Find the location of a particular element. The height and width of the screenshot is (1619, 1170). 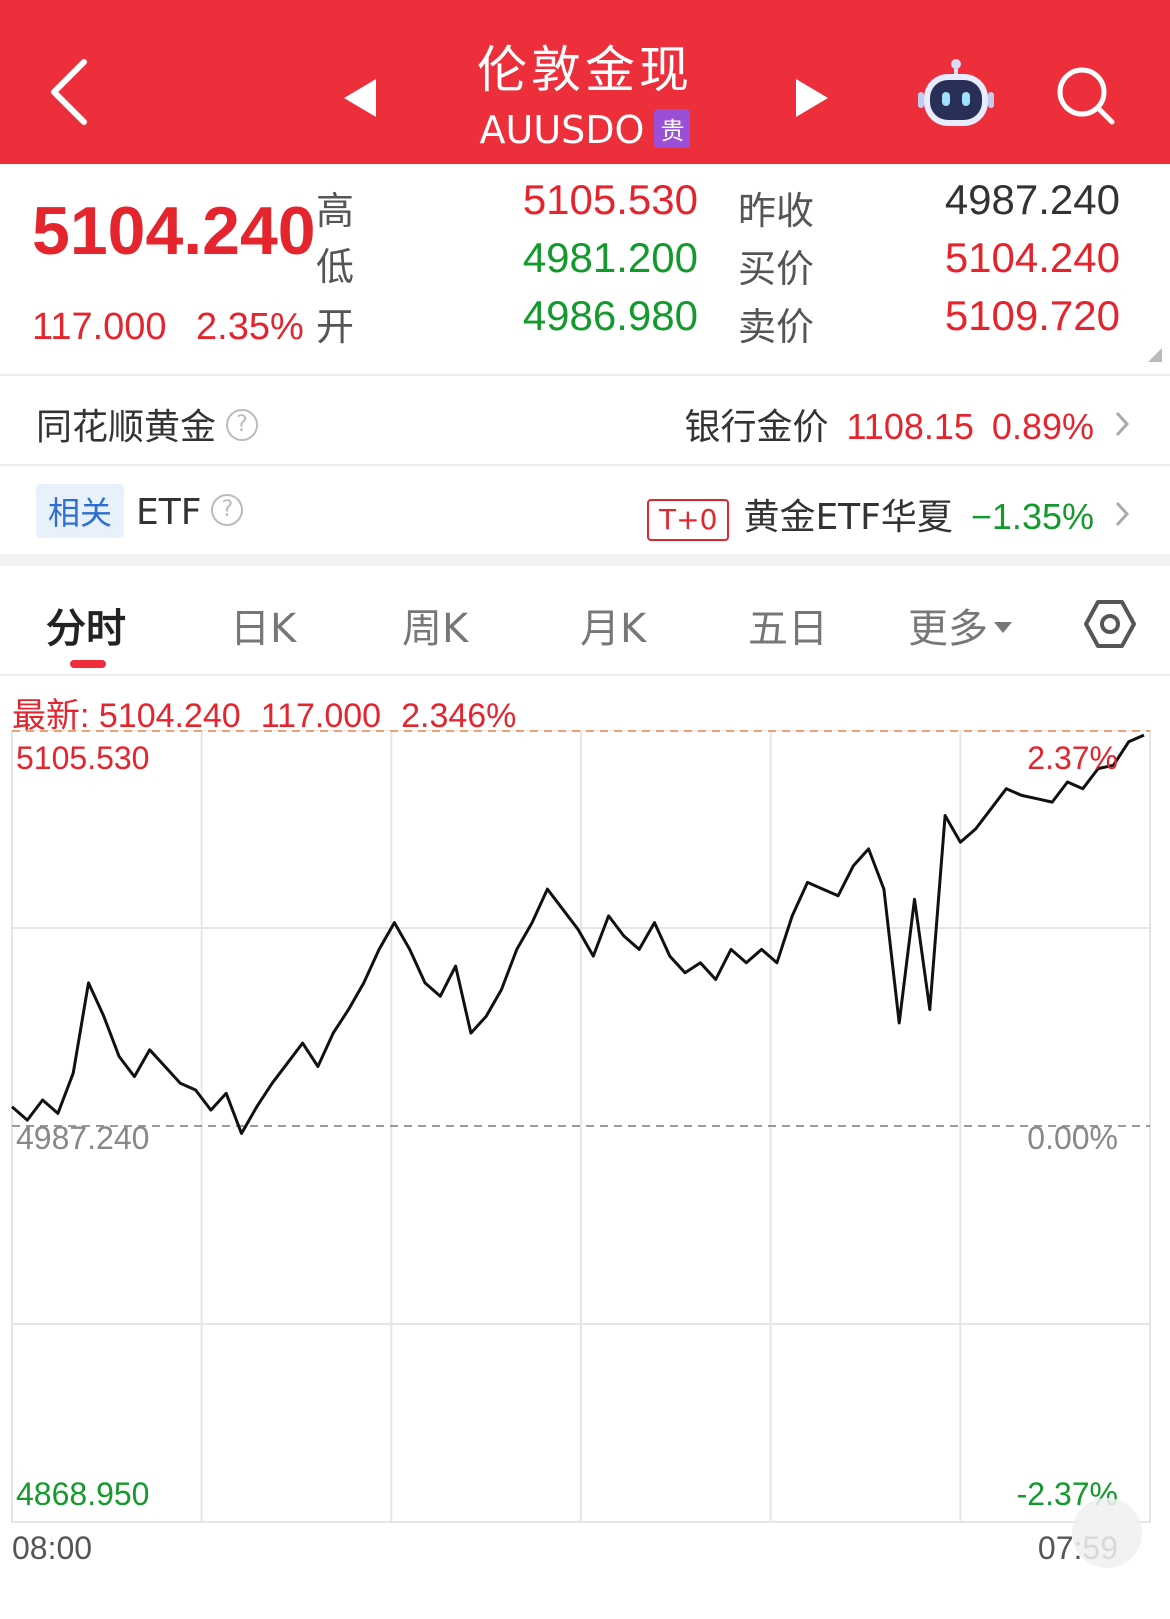

top-bar: 伦敦金现 AUUSDO 贵 is located at coordinates (585, 82).